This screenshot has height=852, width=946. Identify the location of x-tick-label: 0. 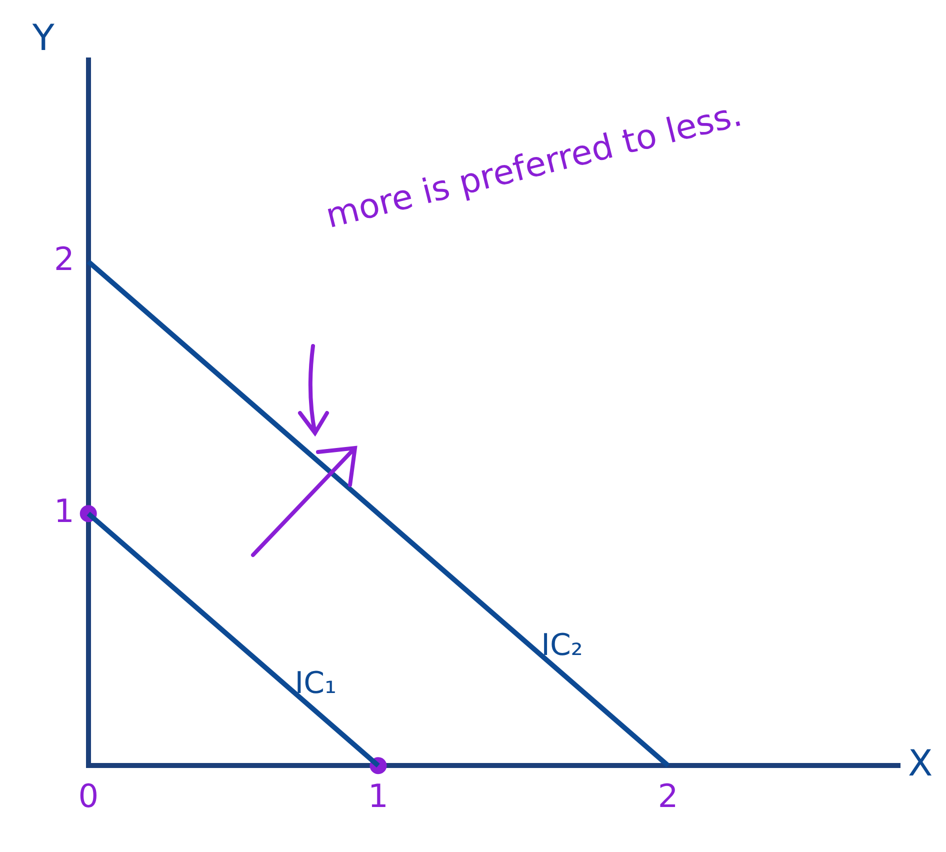
(88, 796).